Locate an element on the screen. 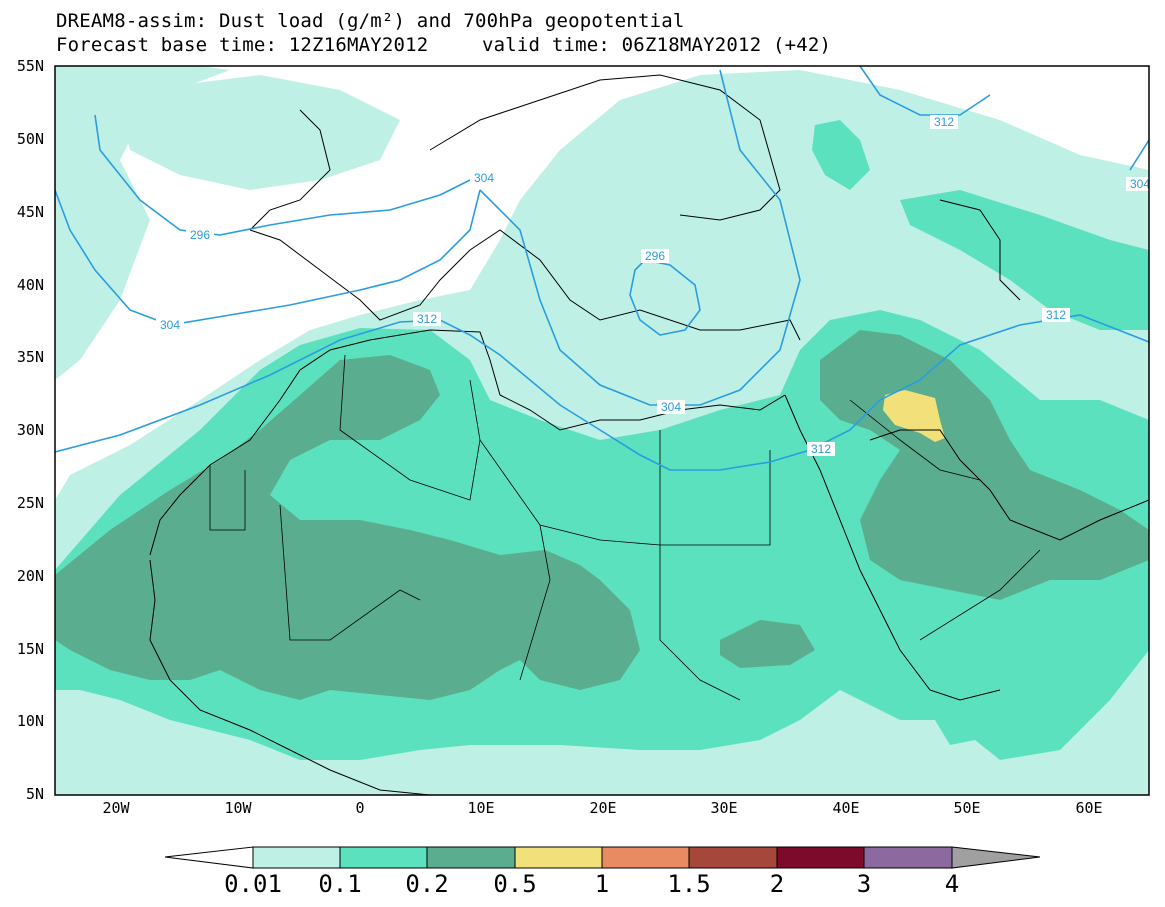 The height and width of the screenshot is (907, 1165). contour-296-aegean is located at coordinates (665, 297).